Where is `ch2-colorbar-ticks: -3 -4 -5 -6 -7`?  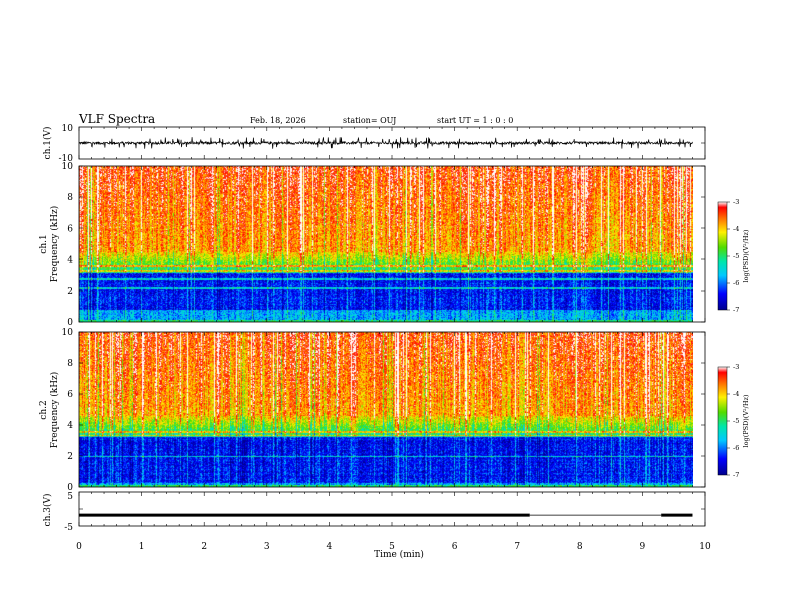 ch2-colorbar-ticks: -3 -4 -5 -6 -7 is located at coordinates (733, 421).